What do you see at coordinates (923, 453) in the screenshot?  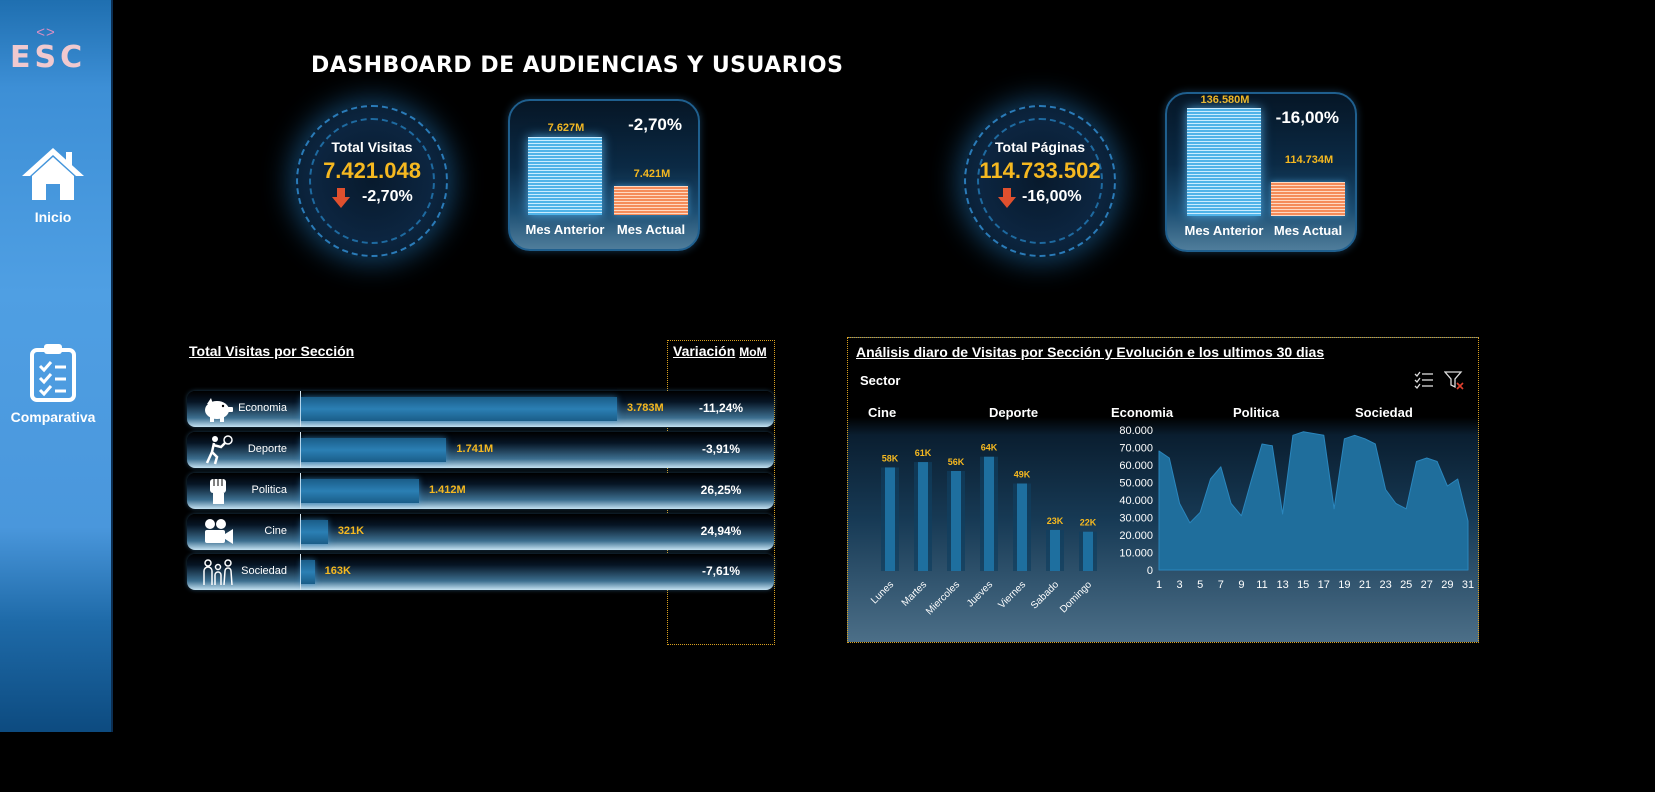 I see `bar-data-label: 61K` at bounding box center [923, 453].